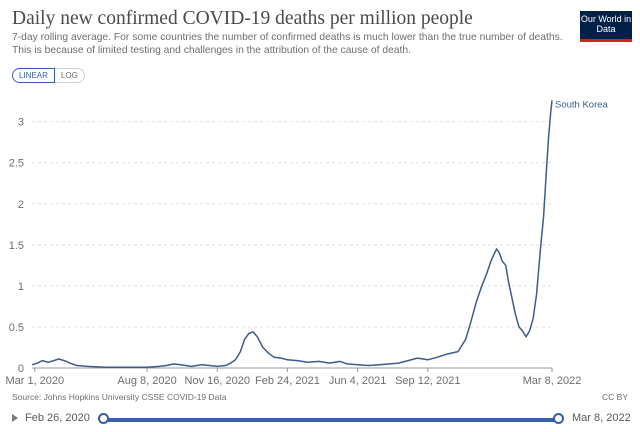 The image size is (640, 432). What do you see at coordinates (21, 369) in the screenshot?
I see `y-tick-label: 0` at bounding box center [21, 369].